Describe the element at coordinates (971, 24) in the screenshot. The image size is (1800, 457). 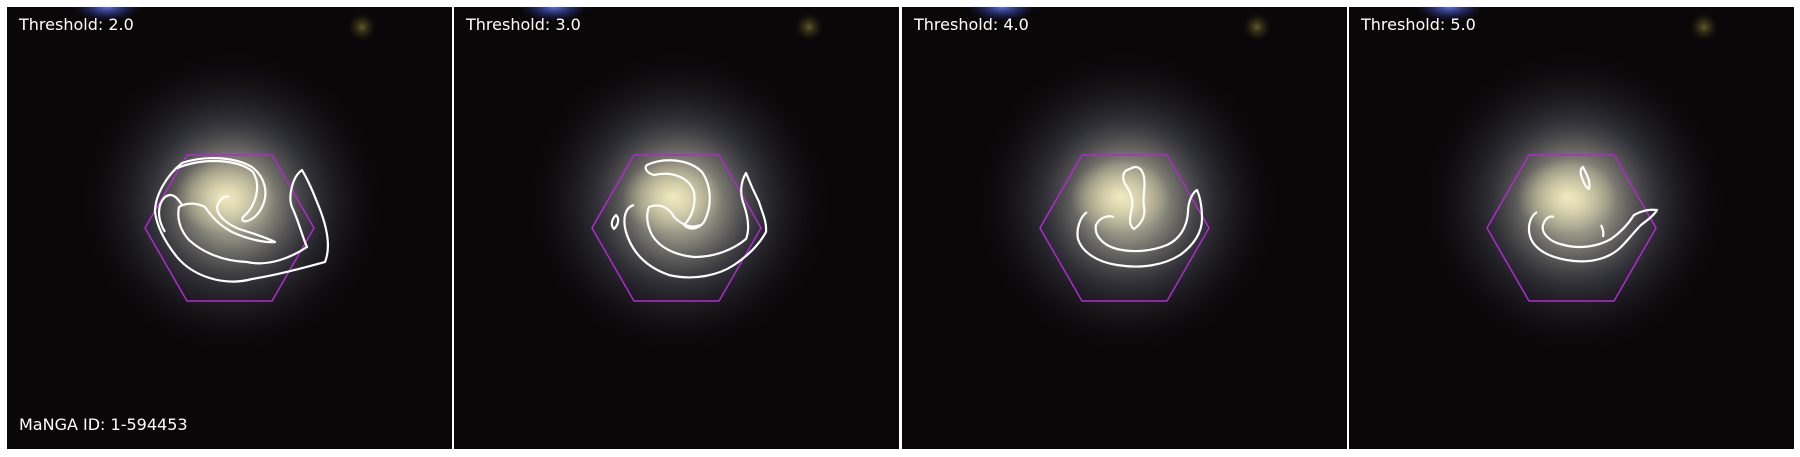
I see `threshold-label: Threshold: 4.0` at that location.